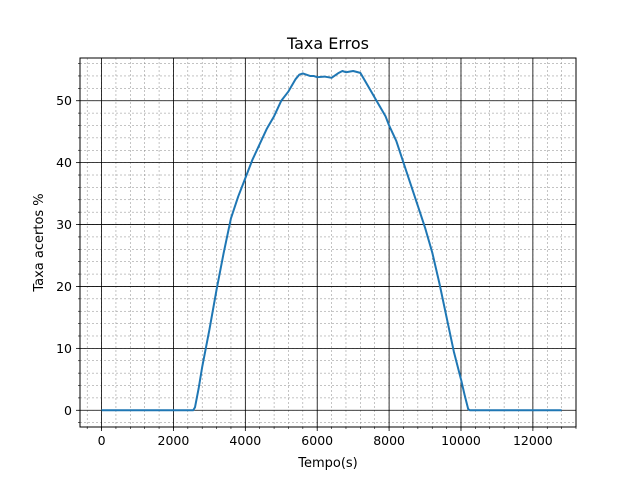  What do you see at coordinates (327, 43) in the screenshot?
I see `chart-title: Taxa Erros` at bounding box center [327, 43].